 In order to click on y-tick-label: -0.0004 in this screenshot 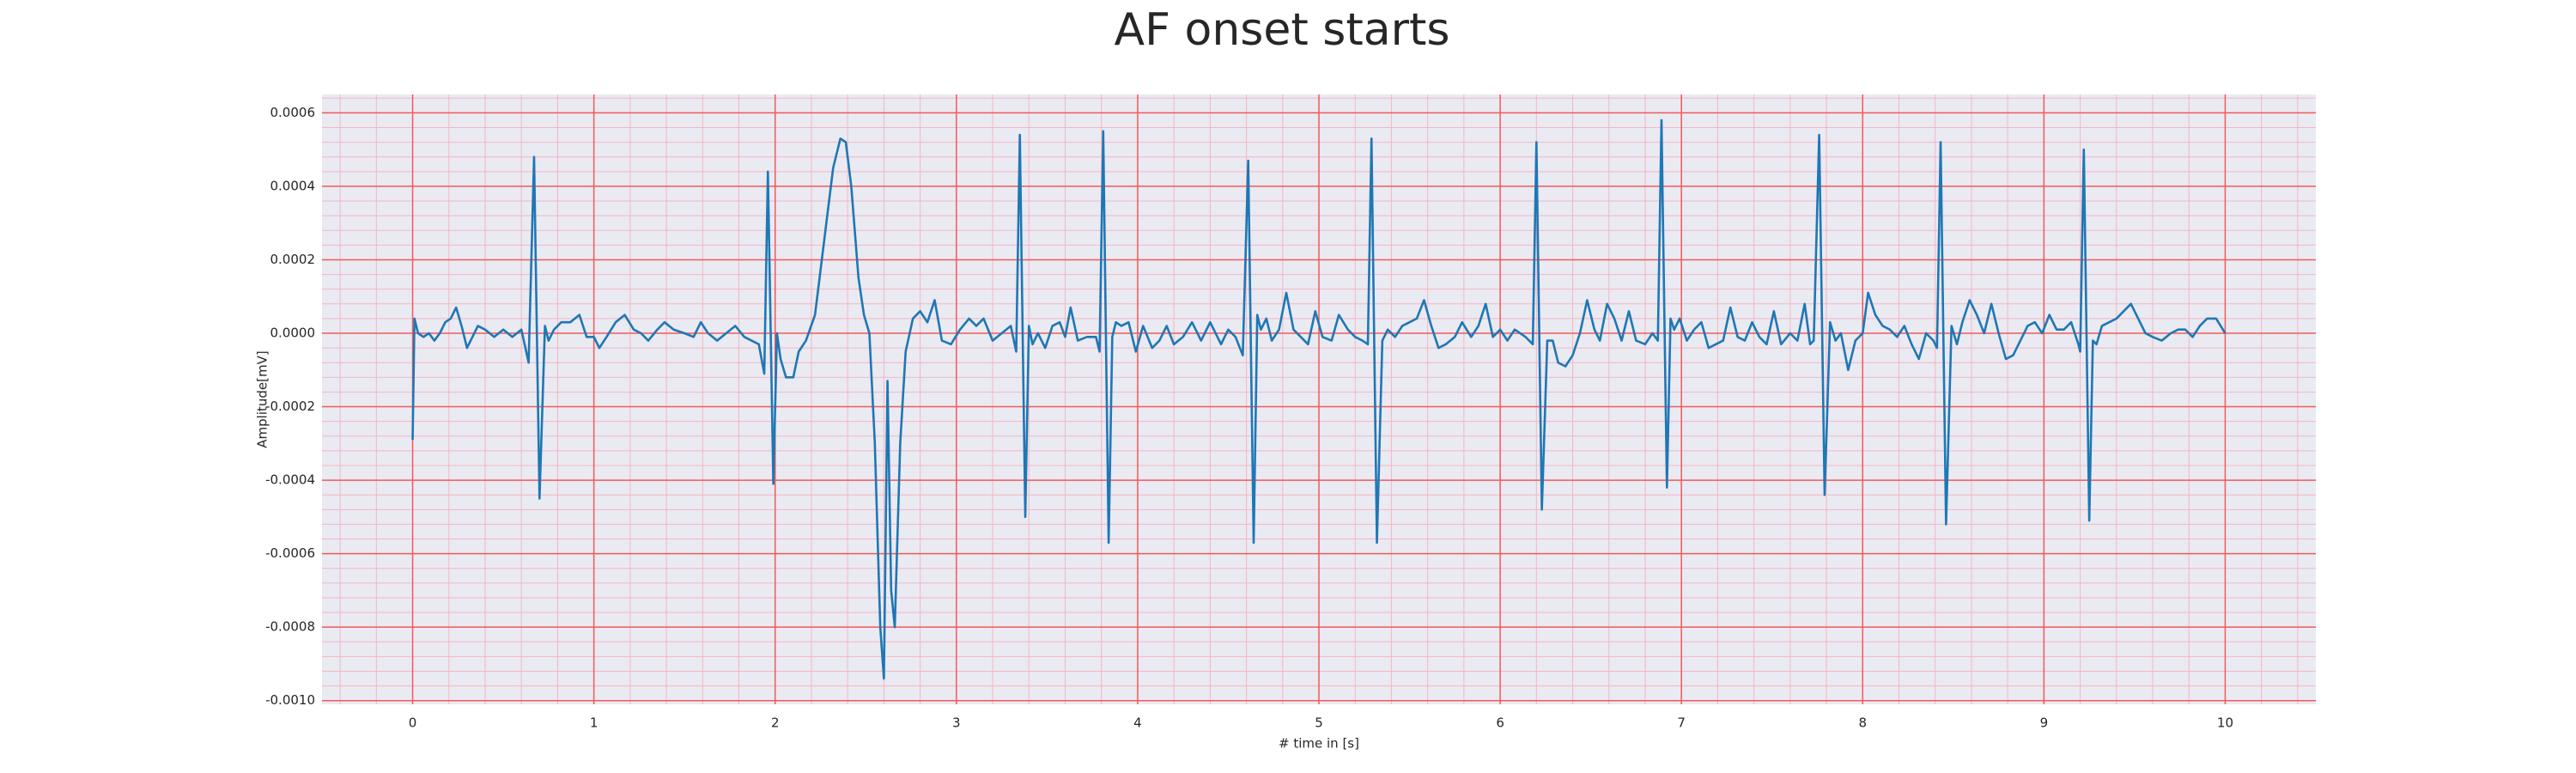, I will do `click(290, 480)`.